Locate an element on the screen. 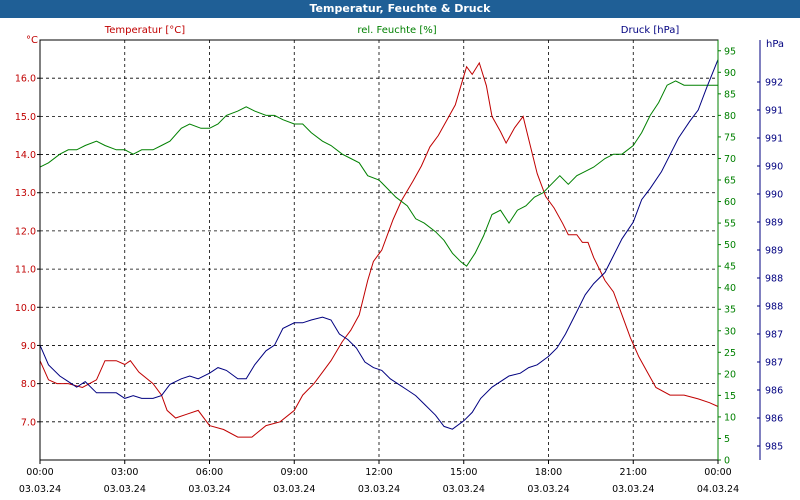 The height and width of the screenshot is (500, 800). series-name-label: Druck [hPa] is located at coordinates (650, 30).